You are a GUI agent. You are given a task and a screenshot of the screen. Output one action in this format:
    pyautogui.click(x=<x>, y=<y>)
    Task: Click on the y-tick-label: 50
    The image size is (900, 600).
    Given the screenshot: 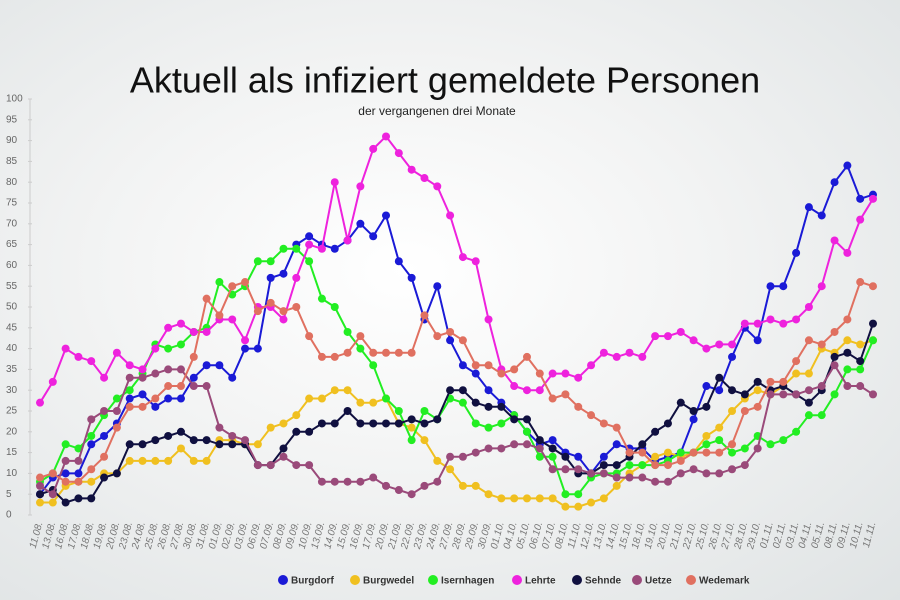 What is the action you would take?
    pyautogui.click(x=12, y=307)
    